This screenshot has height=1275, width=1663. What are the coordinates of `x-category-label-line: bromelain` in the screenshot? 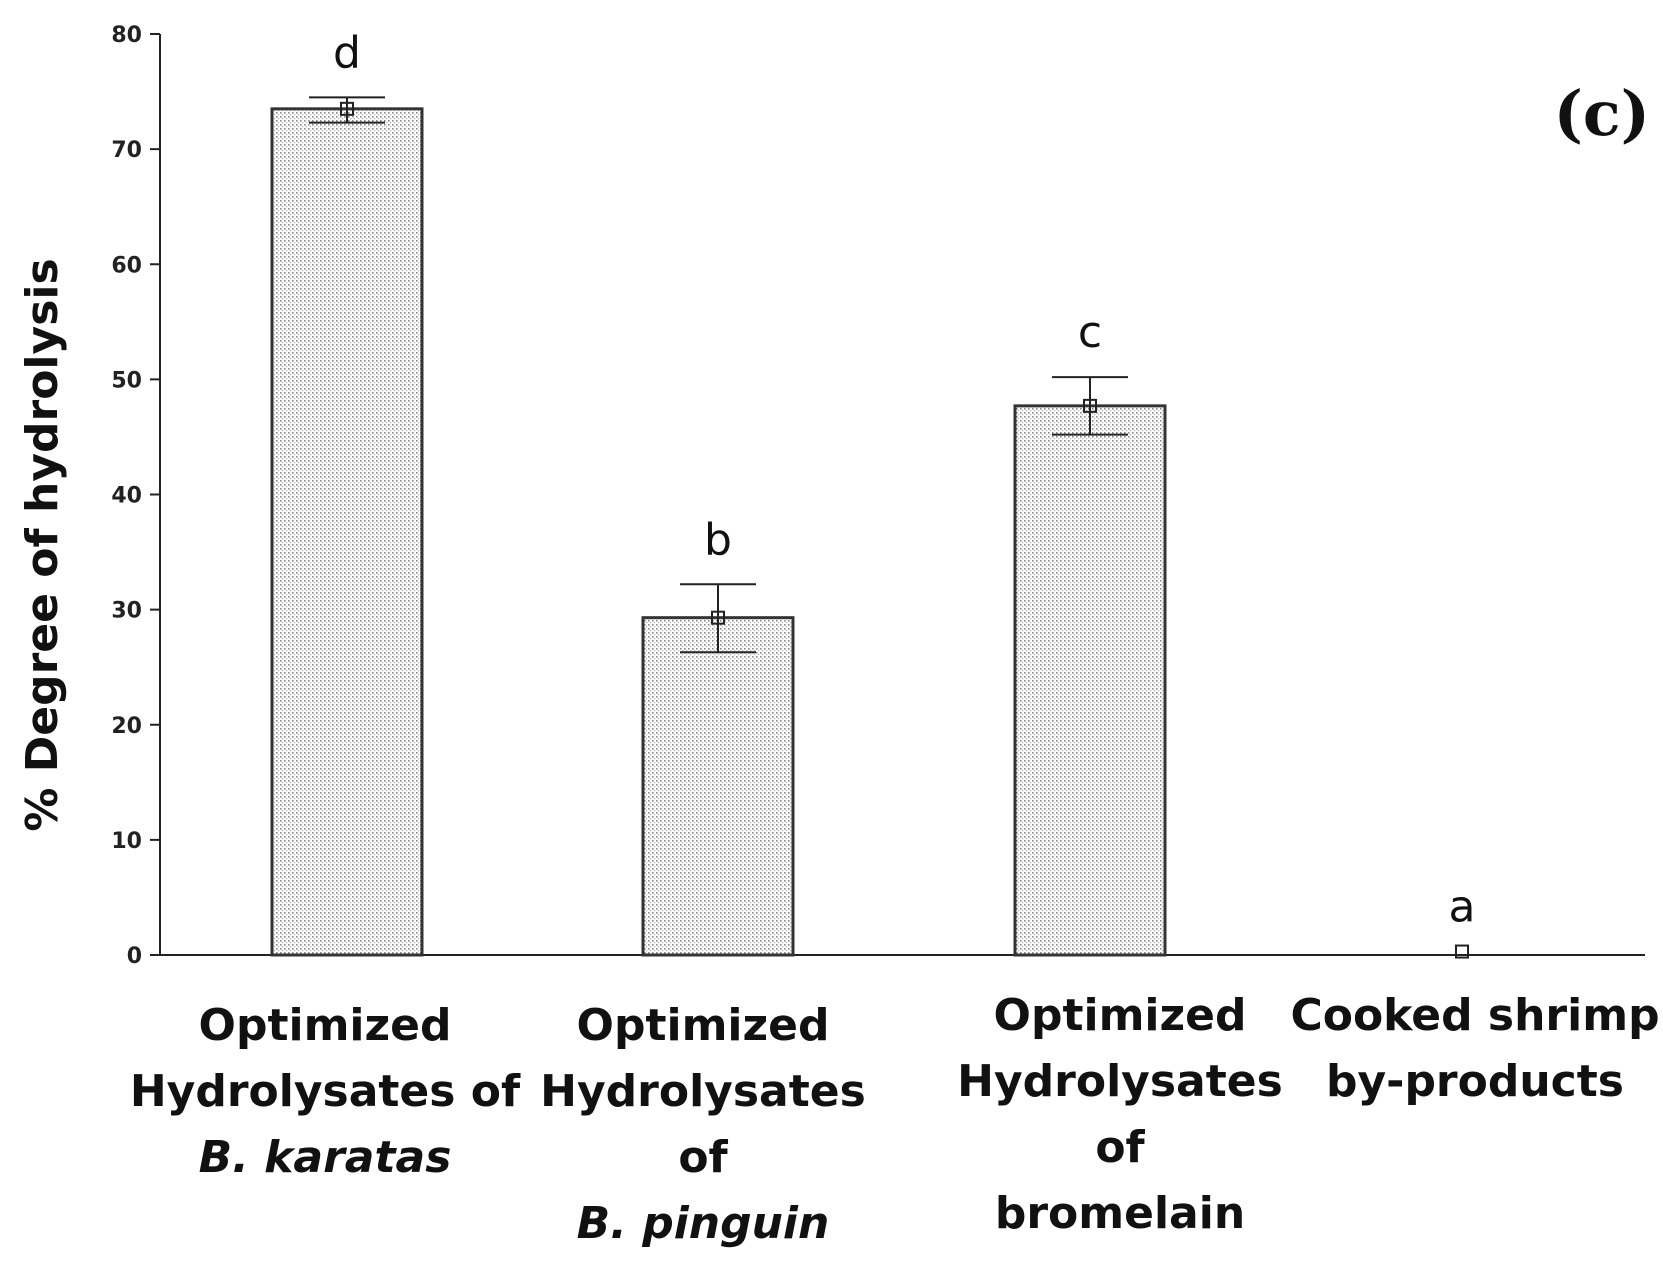 It's located at (1120, 1213).